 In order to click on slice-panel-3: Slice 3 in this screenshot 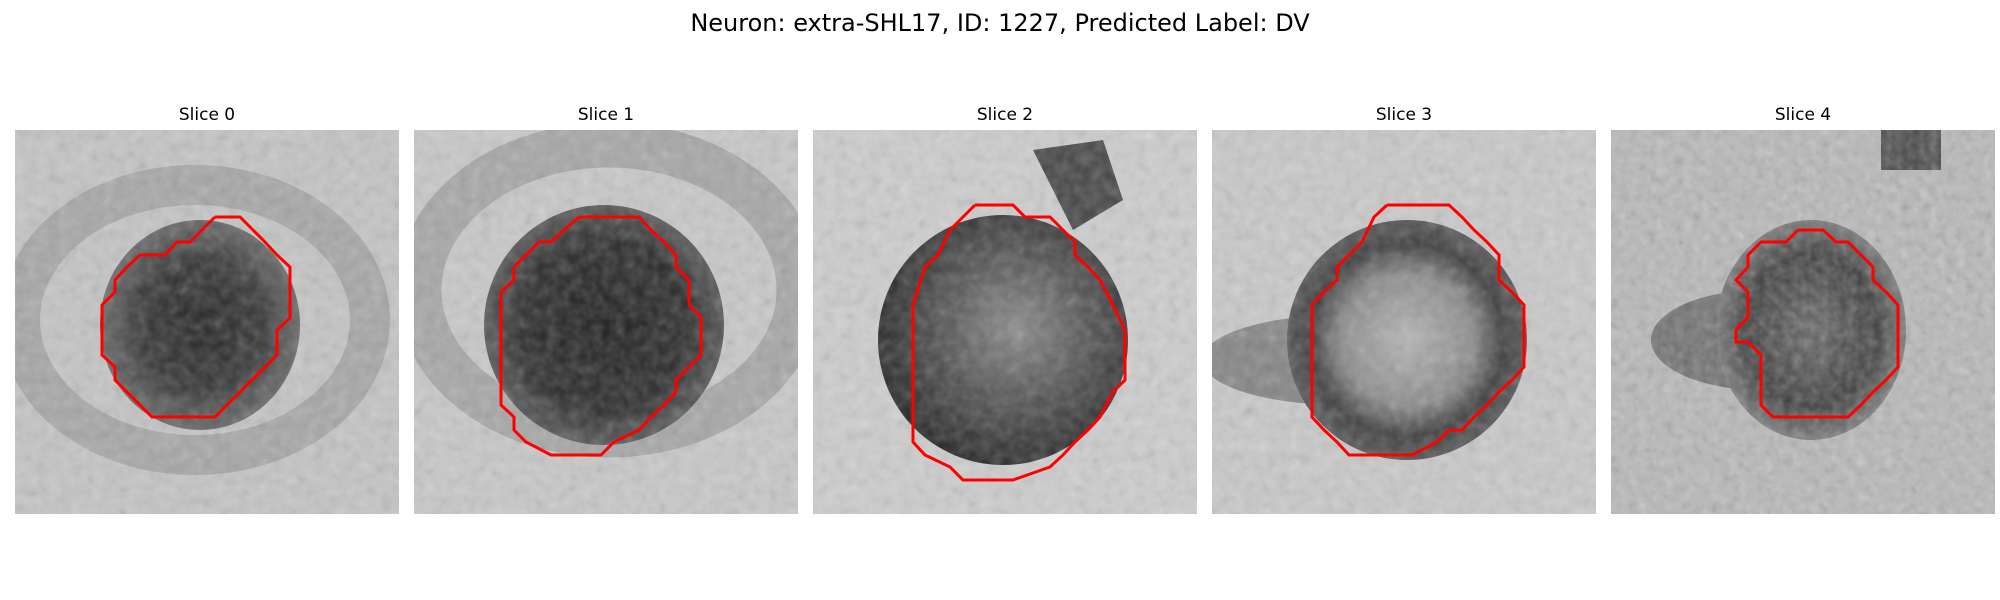, I will do `click(1404, 309)`.